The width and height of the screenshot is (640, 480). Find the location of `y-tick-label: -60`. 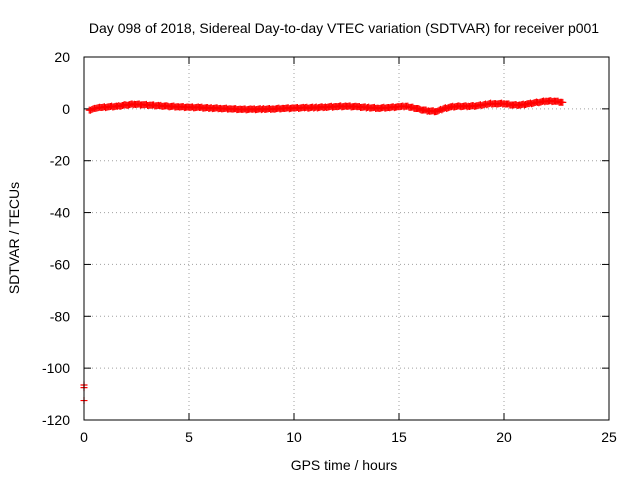

y-tick-label: -60 is located at coordinates (60, 264).